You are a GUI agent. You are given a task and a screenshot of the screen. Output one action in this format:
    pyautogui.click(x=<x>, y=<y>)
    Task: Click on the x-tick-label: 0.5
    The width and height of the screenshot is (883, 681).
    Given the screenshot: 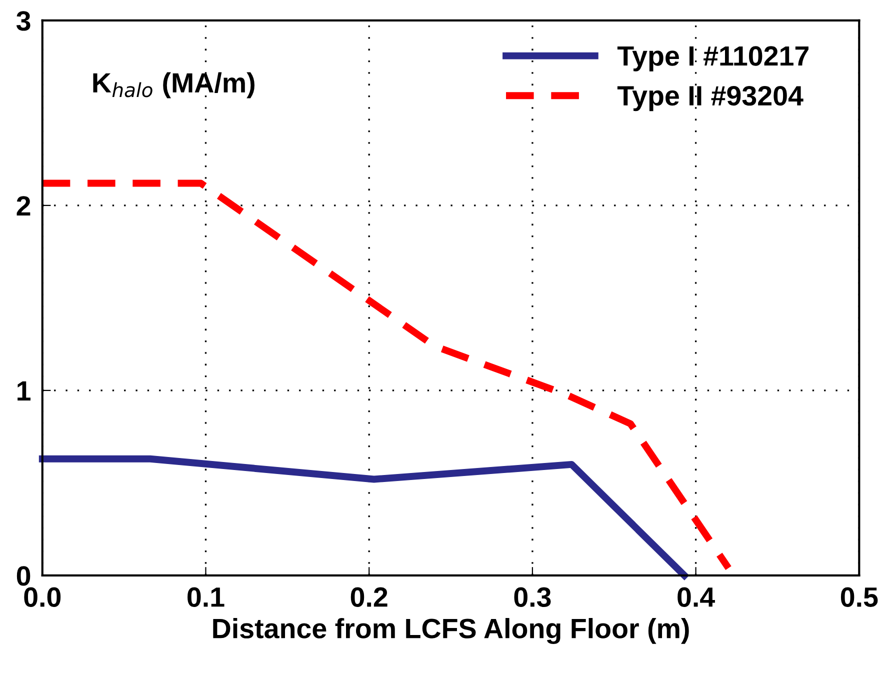 What is the action you would take?
    pyautogui.click(x=859, y=597)
    